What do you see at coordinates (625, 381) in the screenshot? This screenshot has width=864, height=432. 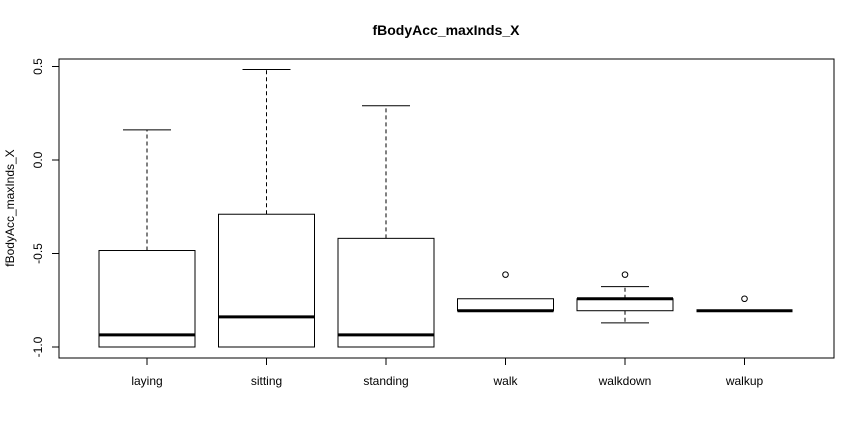 I see `x-tick-label: walkdown` at bounding box center [625, 381].